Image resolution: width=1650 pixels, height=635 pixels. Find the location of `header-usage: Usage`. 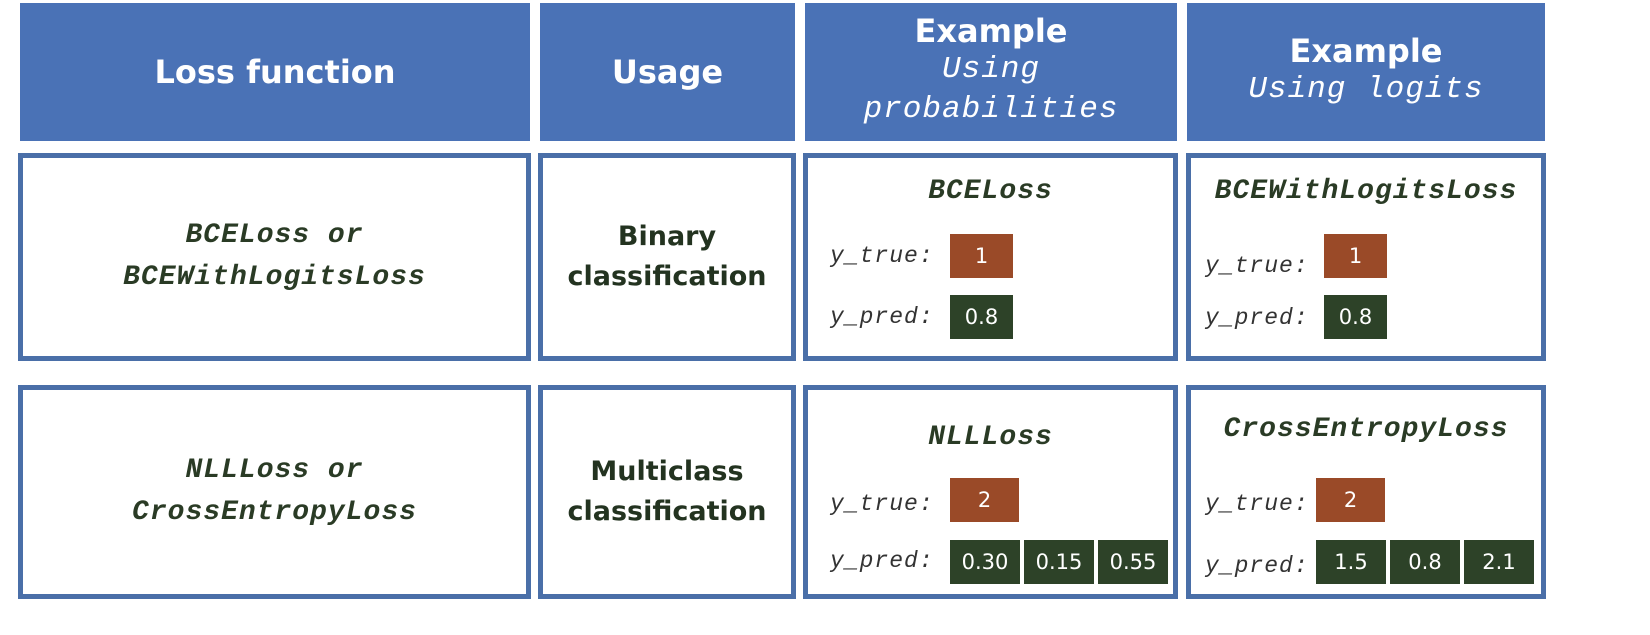

header-usage: Usage is located at coordinates (667, 72).